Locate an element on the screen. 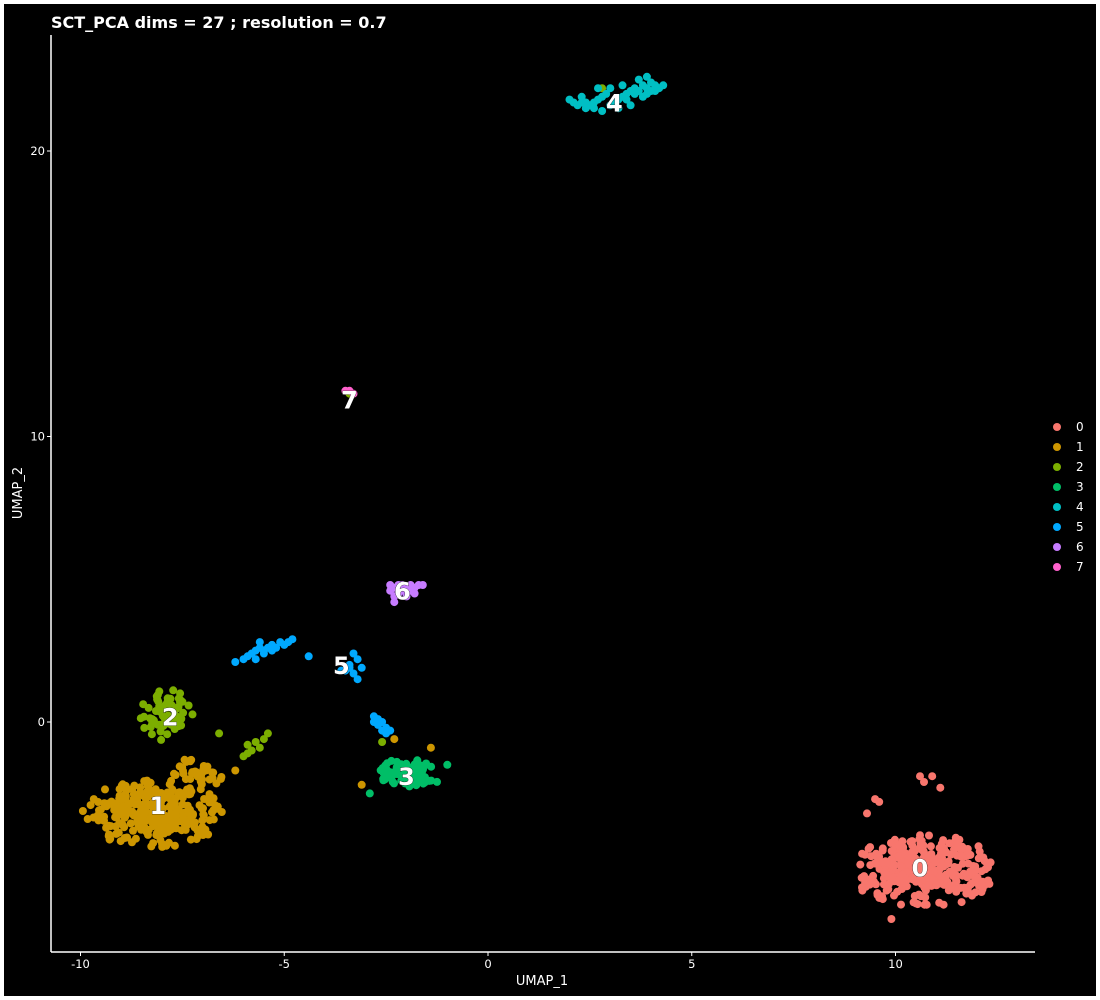  legend-label-2: 2 is located at coordinates (1080, 467).